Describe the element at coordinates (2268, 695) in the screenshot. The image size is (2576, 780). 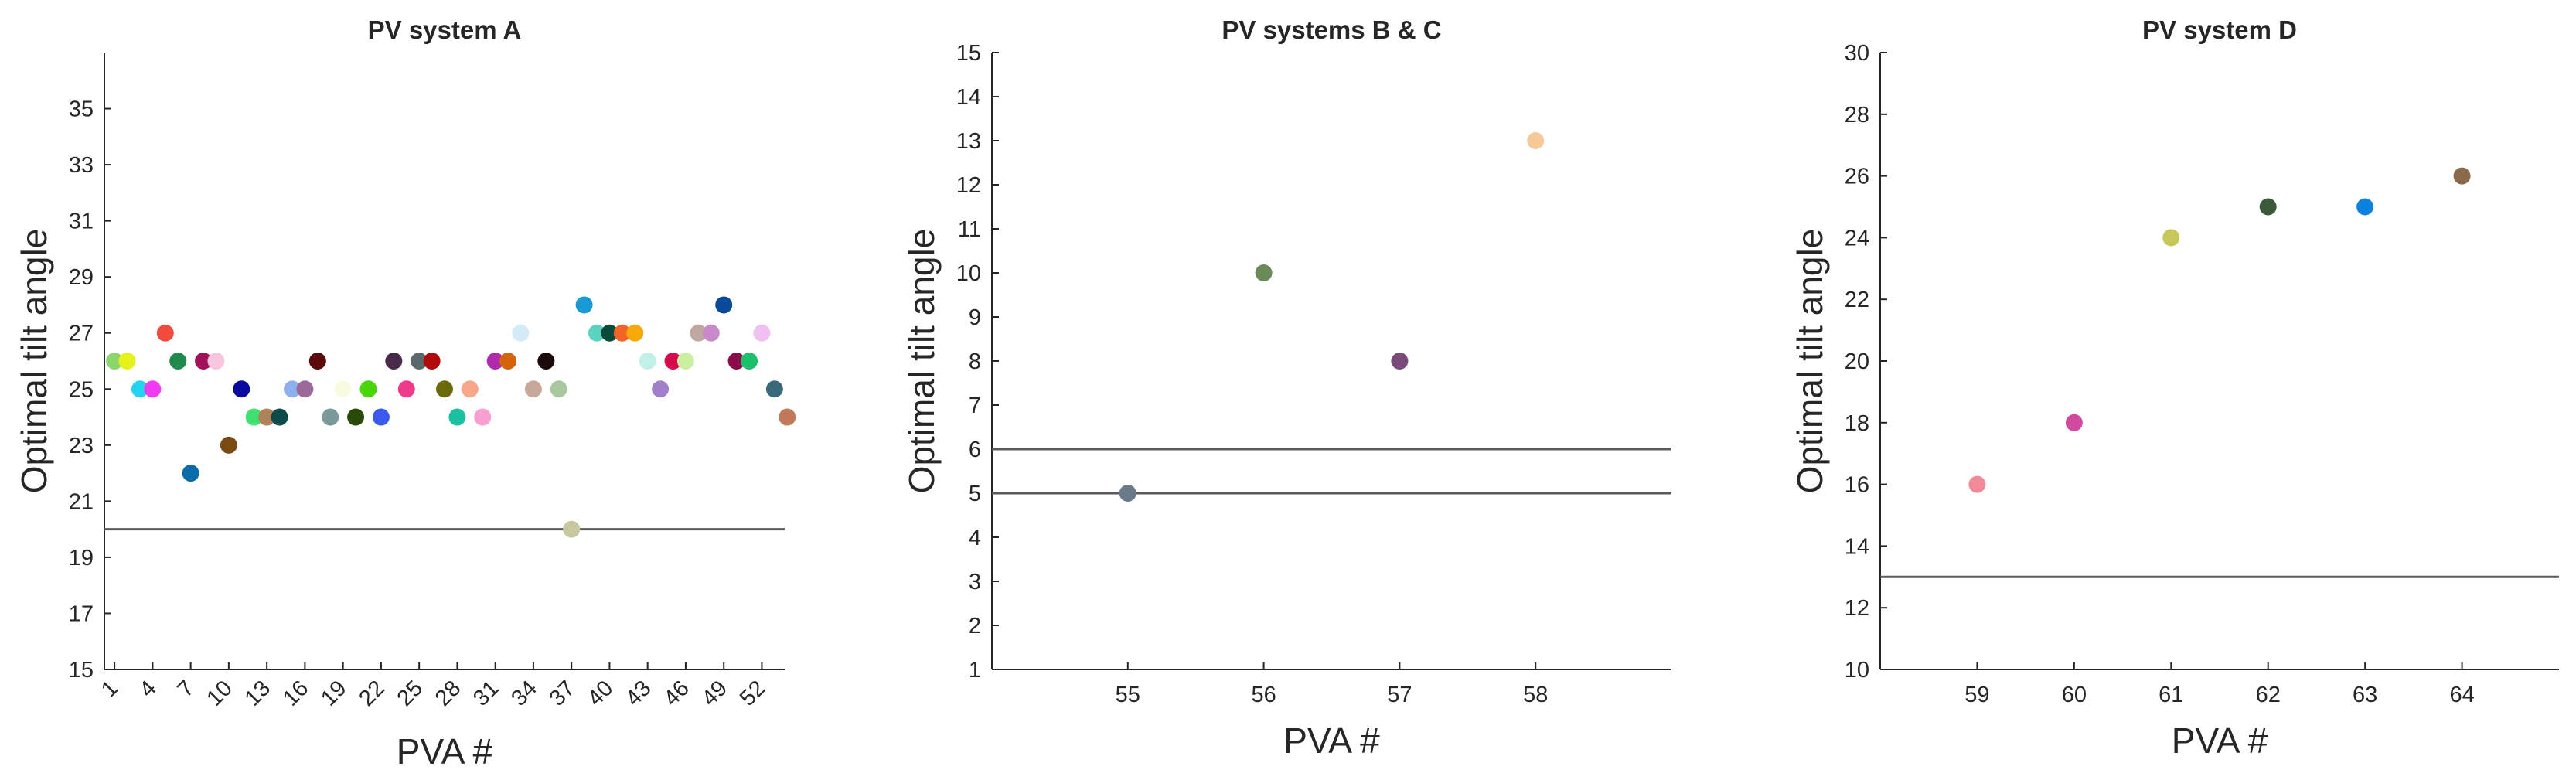
I see `x-tick-label: 62` at that location.